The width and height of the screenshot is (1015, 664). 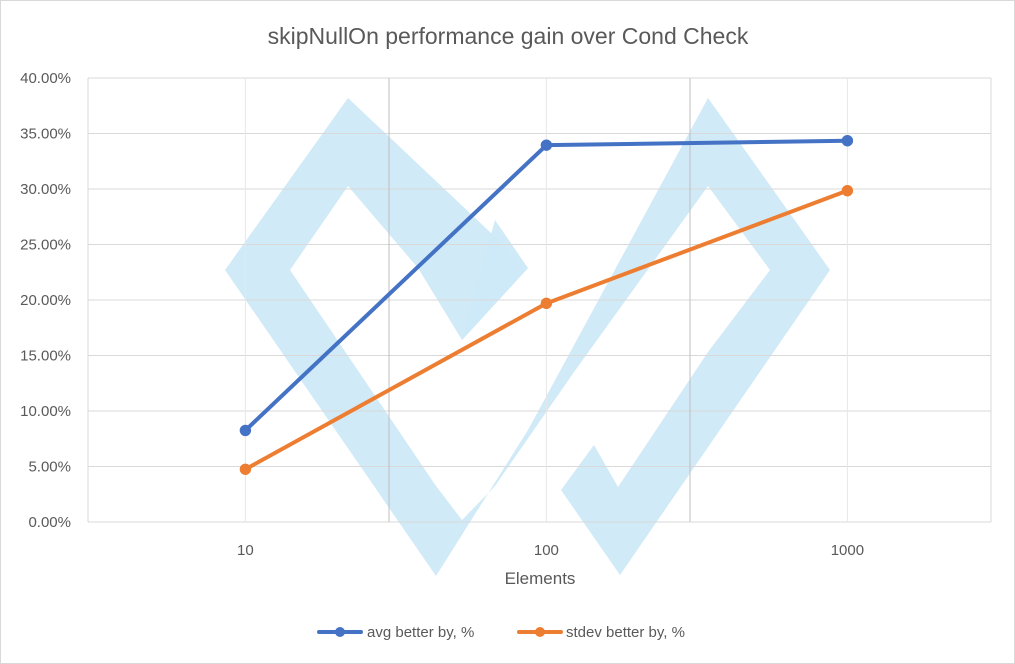 I want to click on x-axis-title: Elements, so click(x=540, y=578).